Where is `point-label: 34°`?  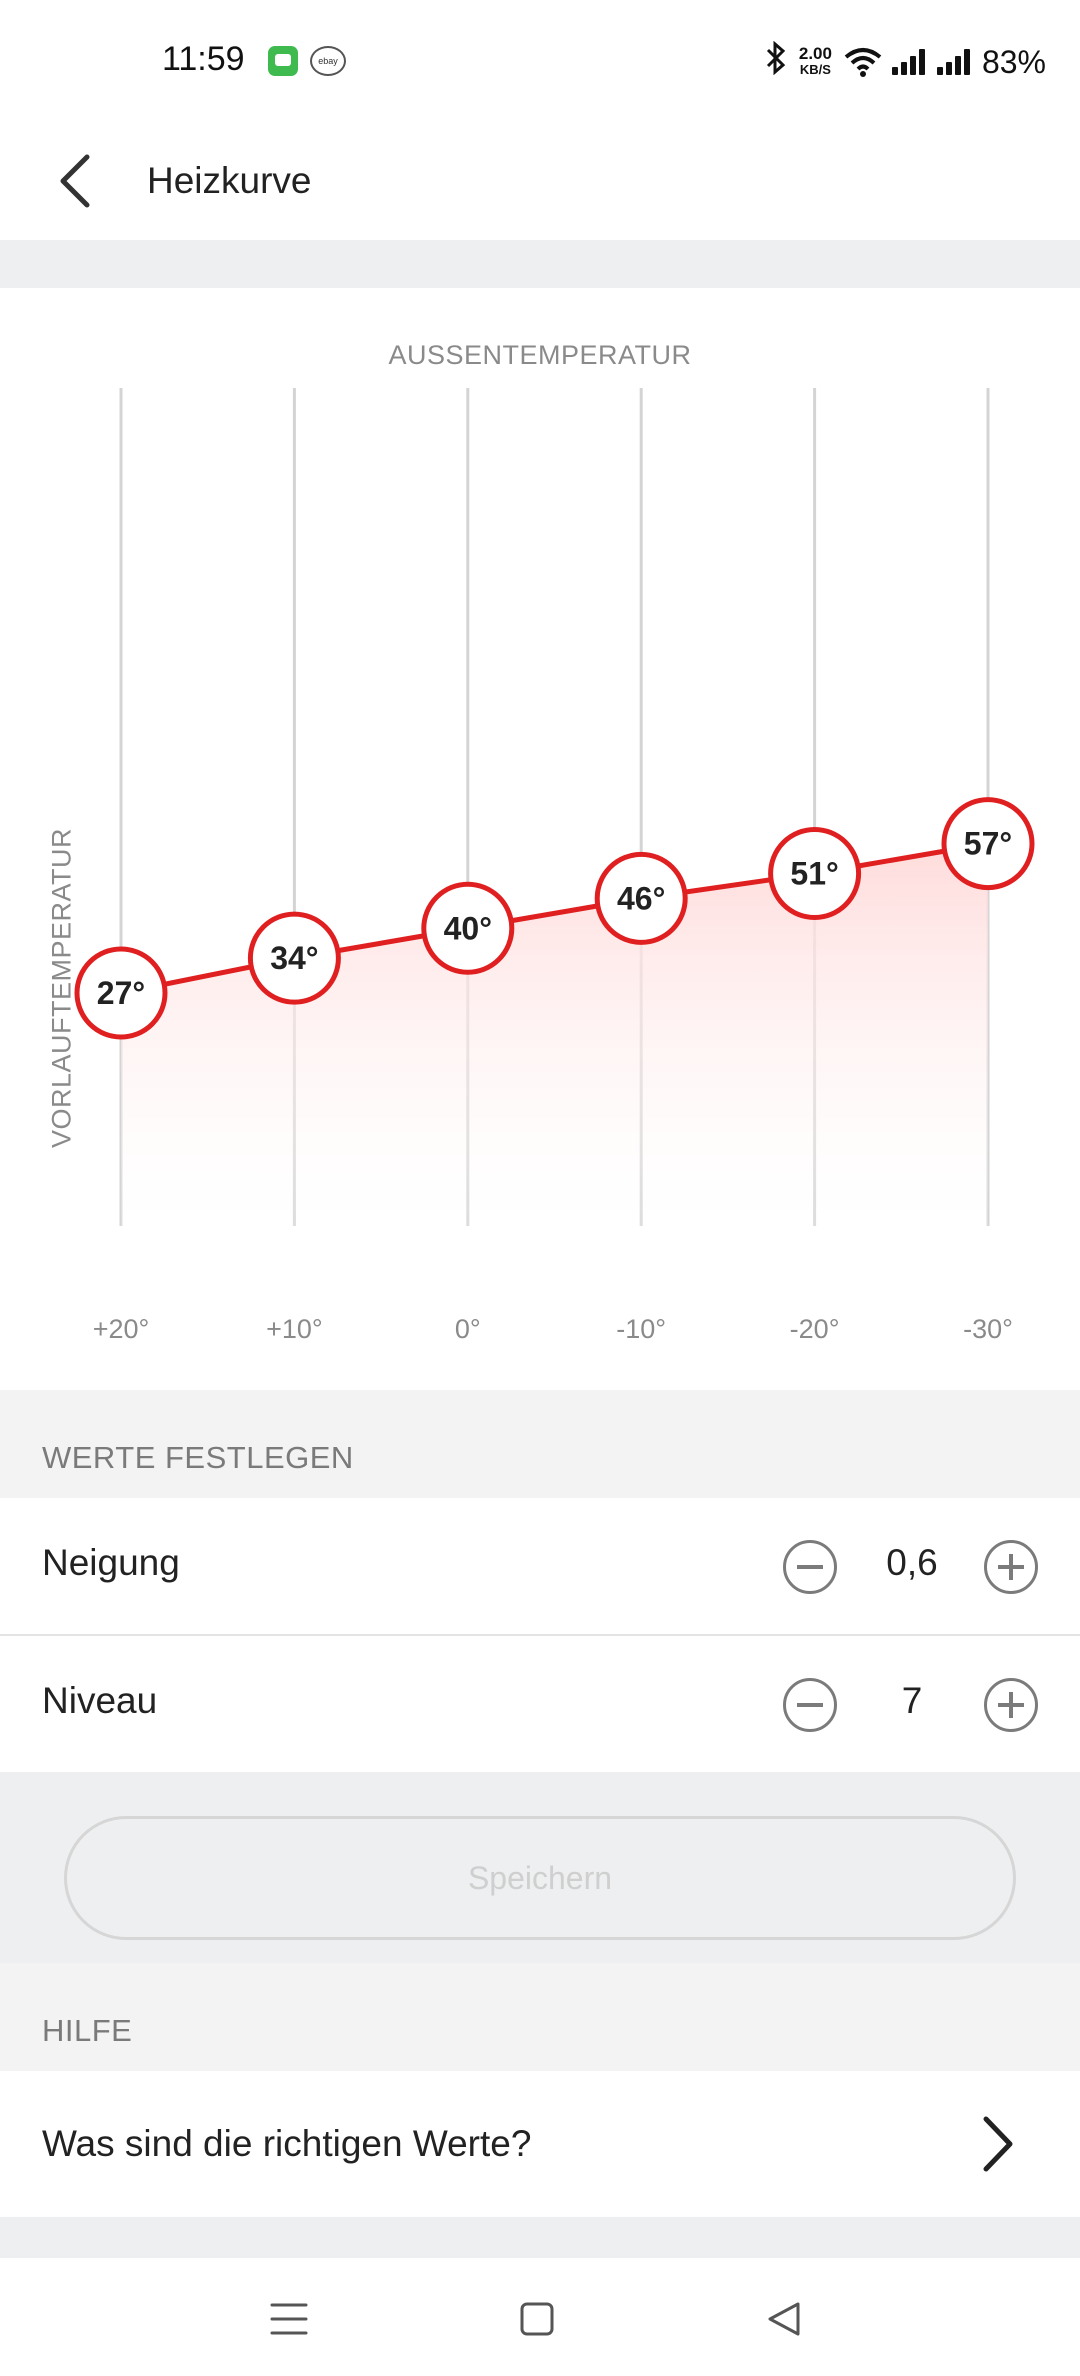 point-label: 34° is located at coordinates (294, 958).